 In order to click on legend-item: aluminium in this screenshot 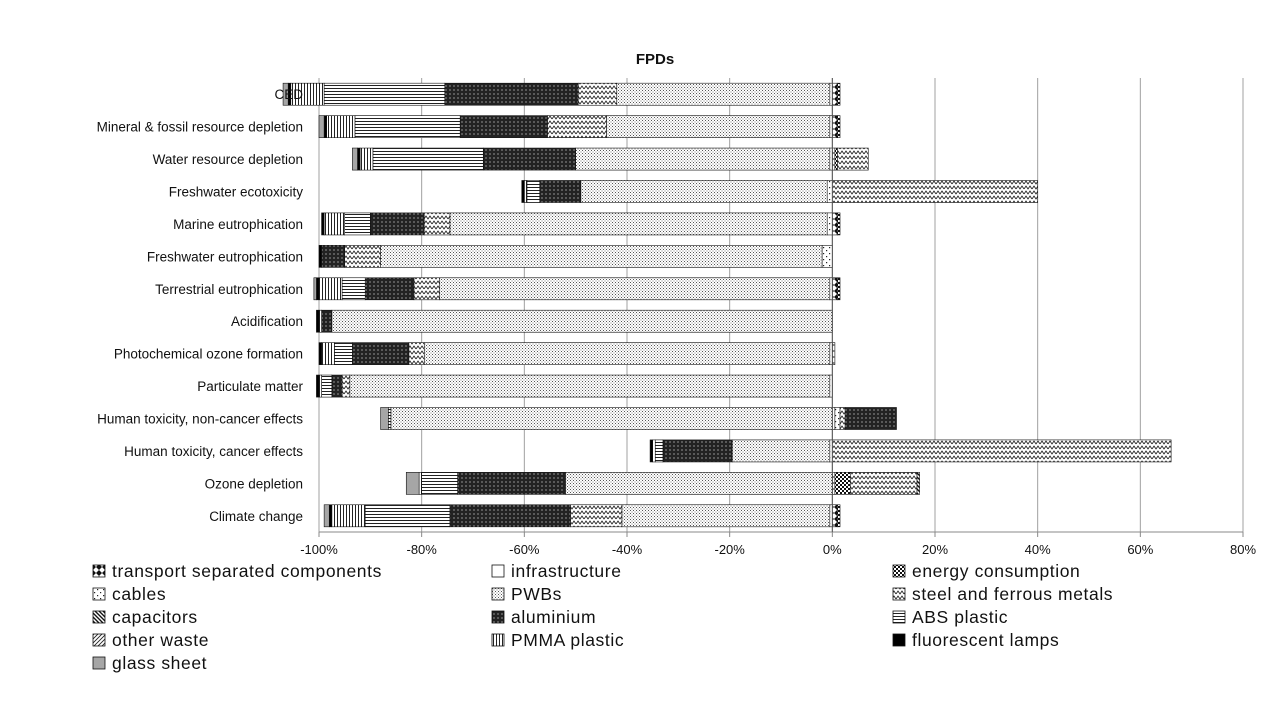, I will do `click(543, 617)`.